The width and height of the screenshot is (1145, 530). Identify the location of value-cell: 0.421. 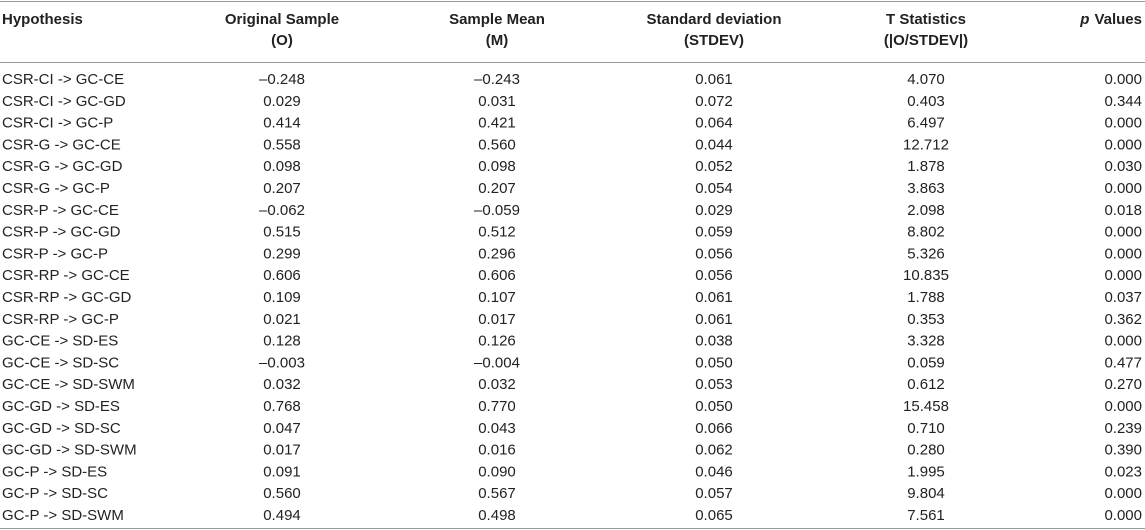
(497, 123).